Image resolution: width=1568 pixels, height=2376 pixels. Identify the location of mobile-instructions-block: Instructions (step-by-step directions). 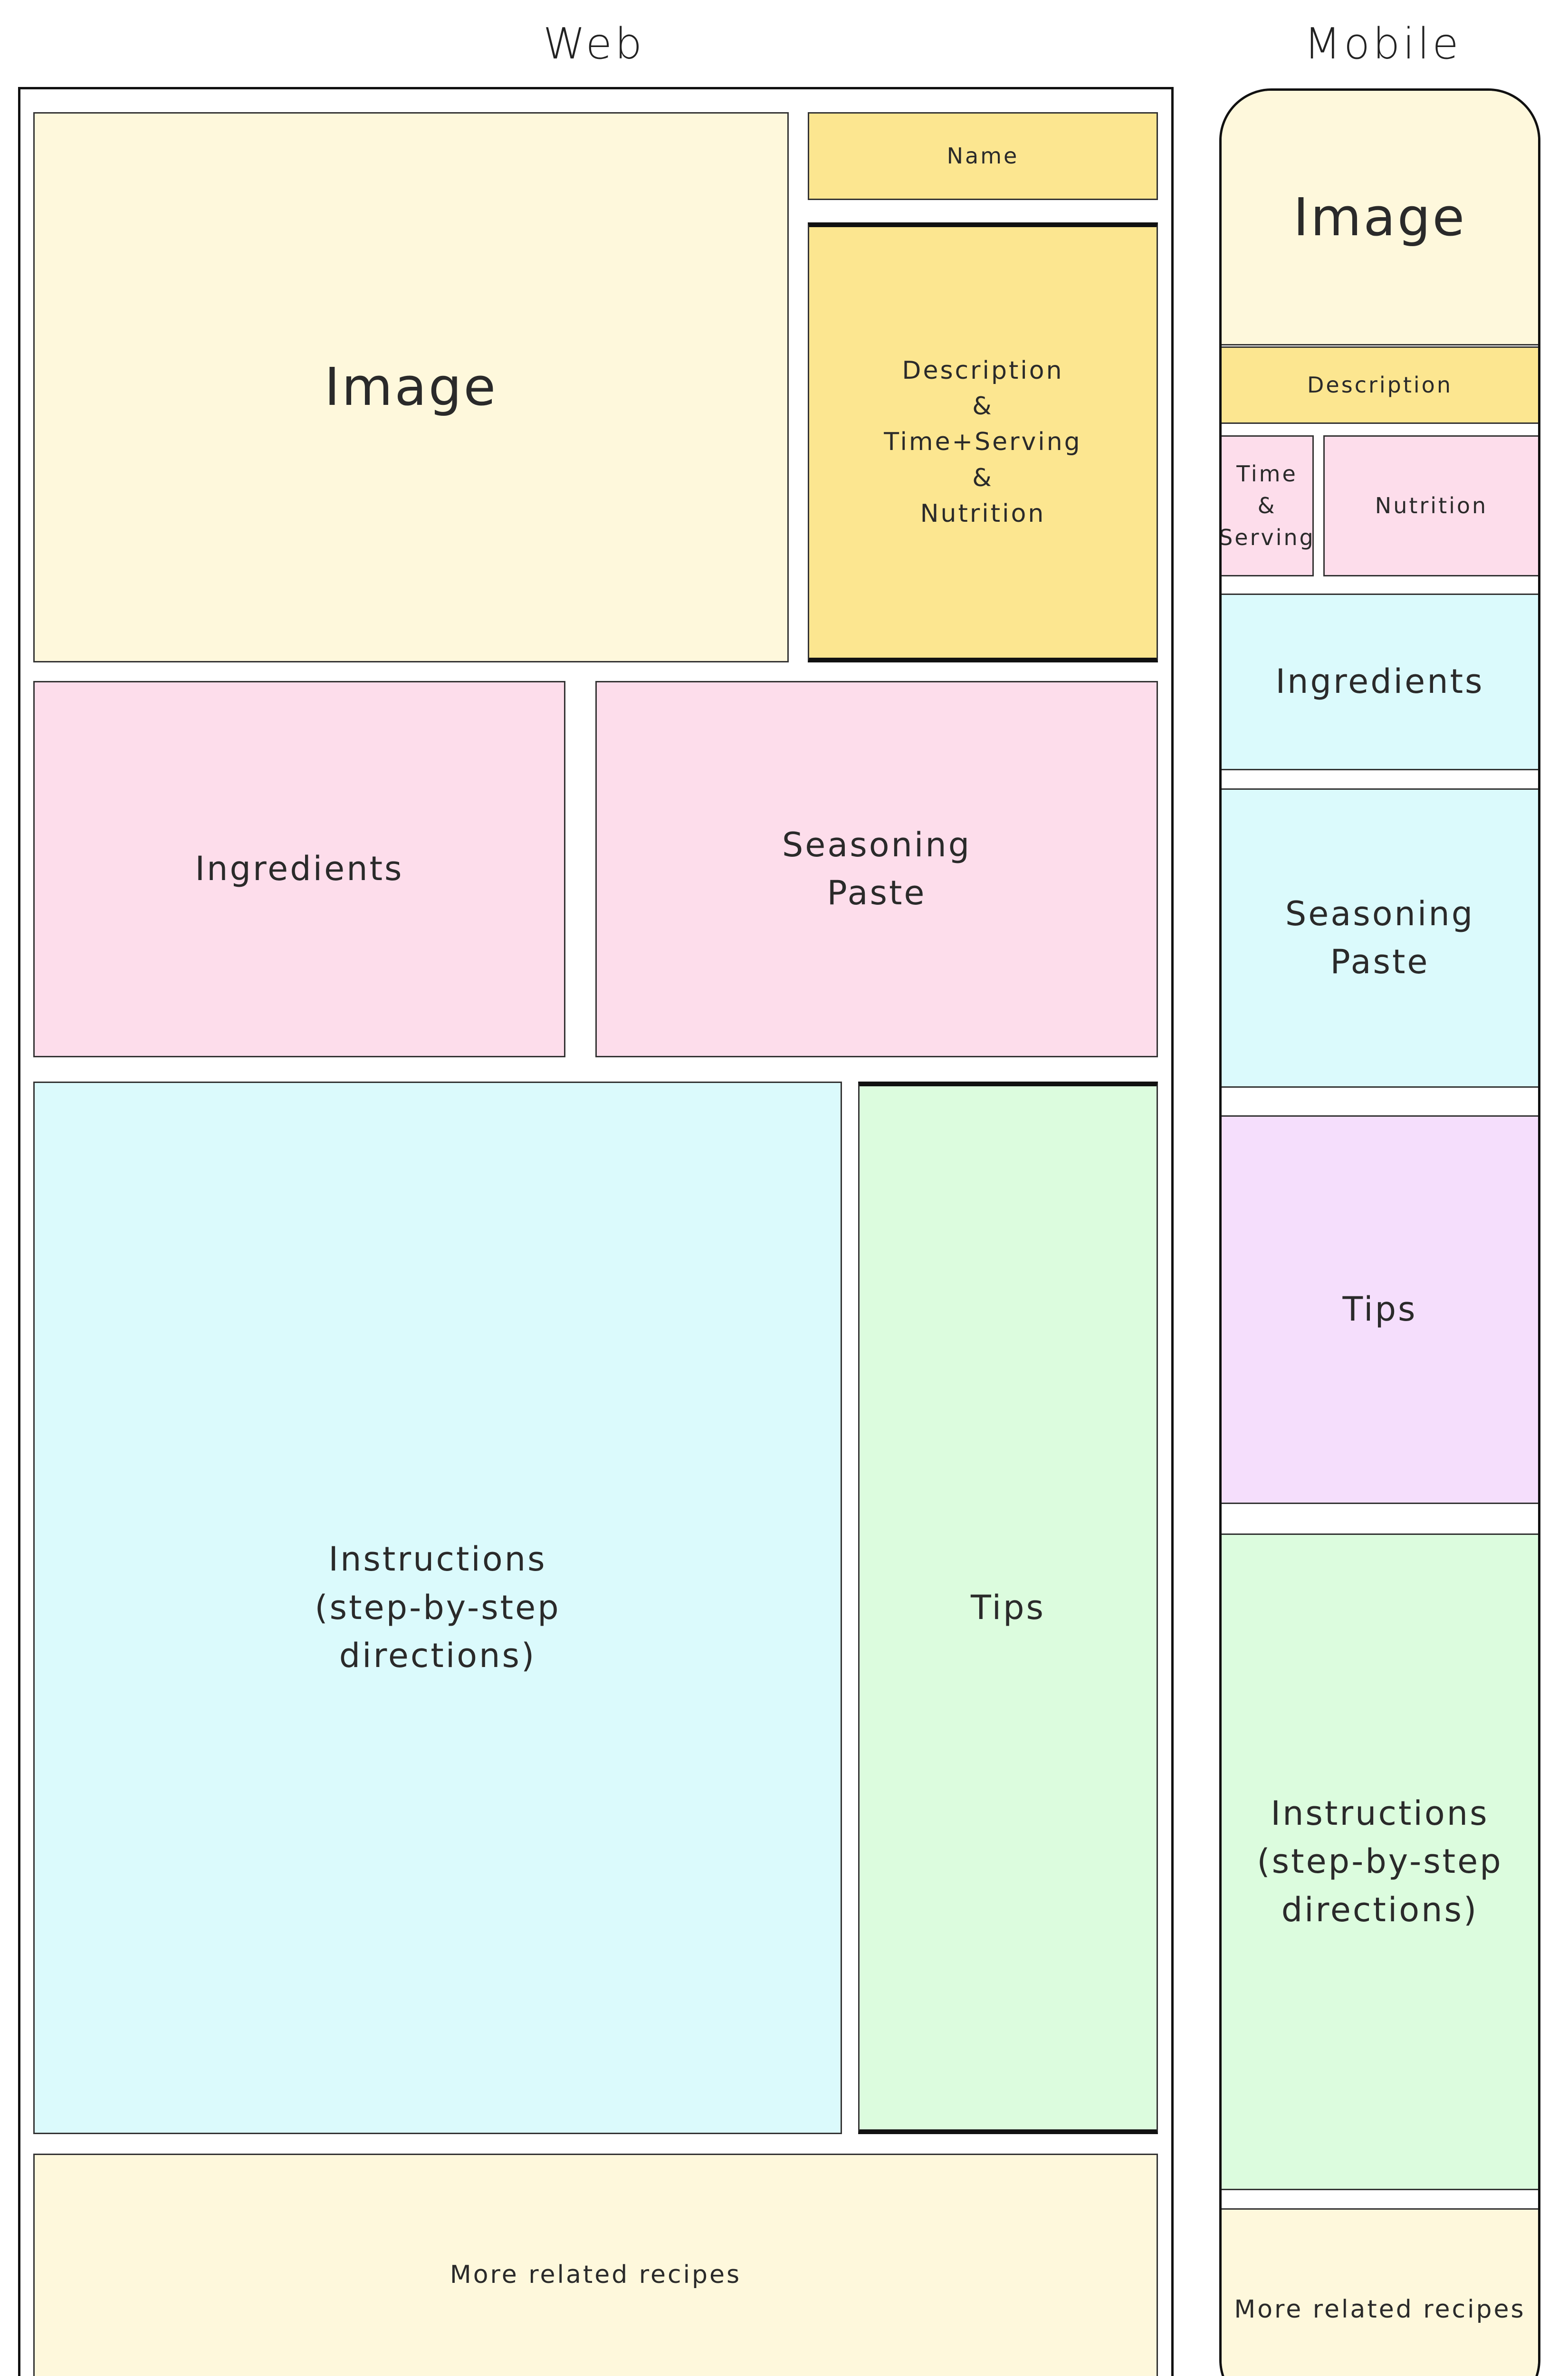
(1380, 1861).